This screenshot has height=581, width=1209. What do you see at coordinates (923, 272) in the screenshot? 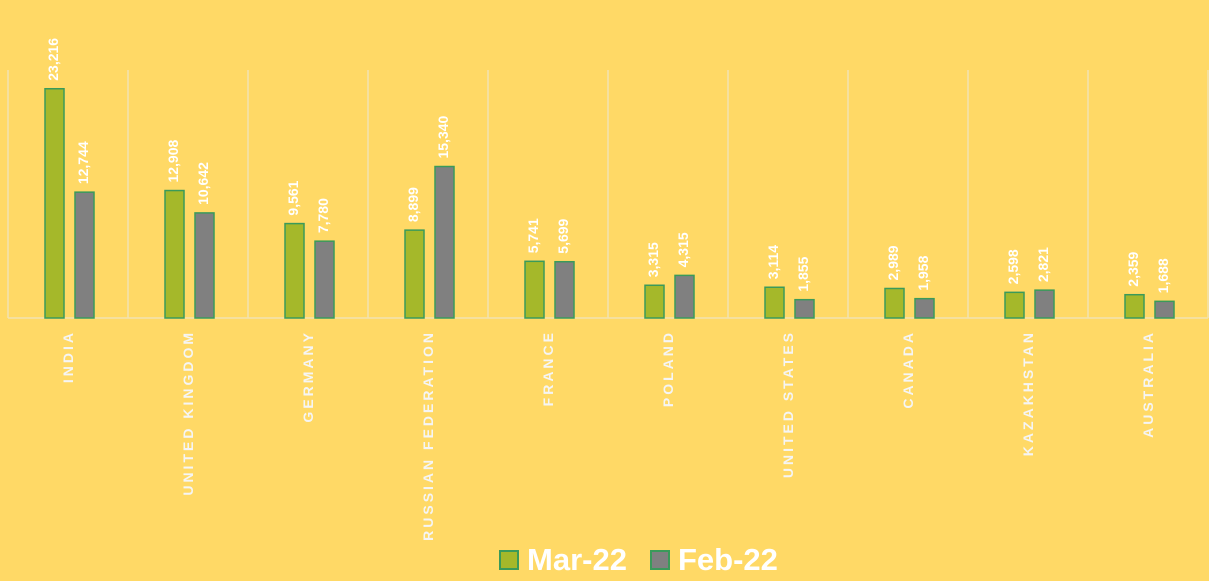
I see `value-label: 1,958` at bounding box center [923, 272].